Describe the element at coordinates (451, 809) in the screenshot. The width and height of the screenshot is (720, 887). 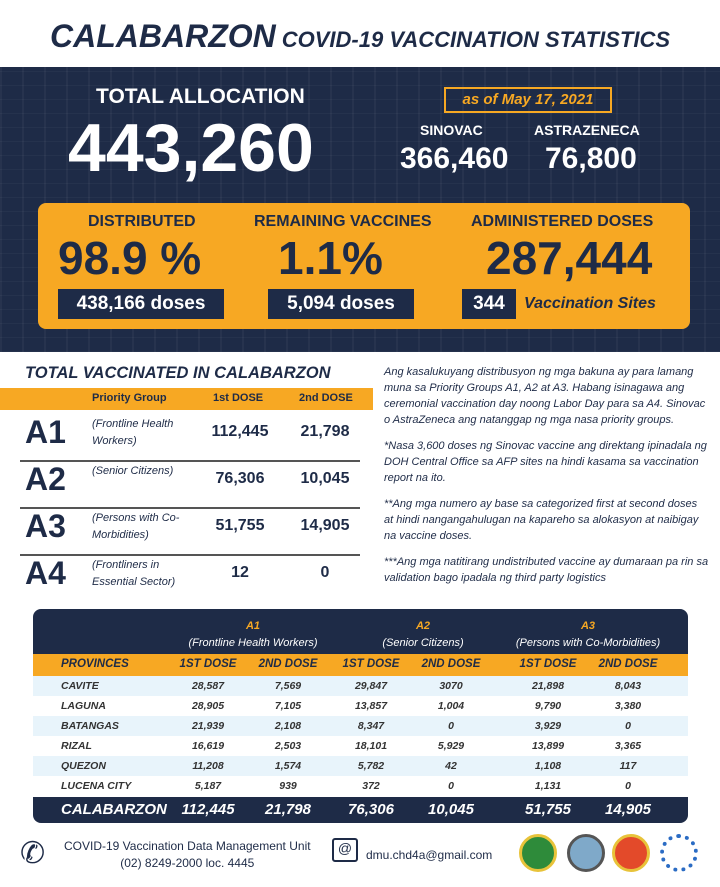
I see `cell: 10,045` at that location.